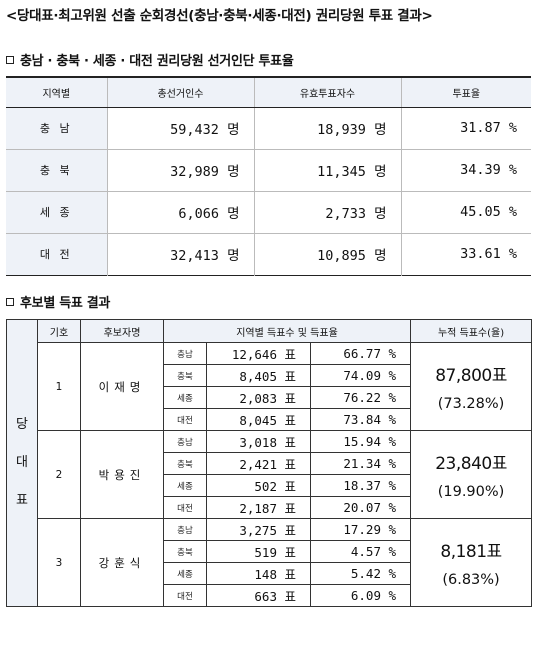  I want to click on table-row: 대전 8,045 표 73.84 %, so click(269, 419).